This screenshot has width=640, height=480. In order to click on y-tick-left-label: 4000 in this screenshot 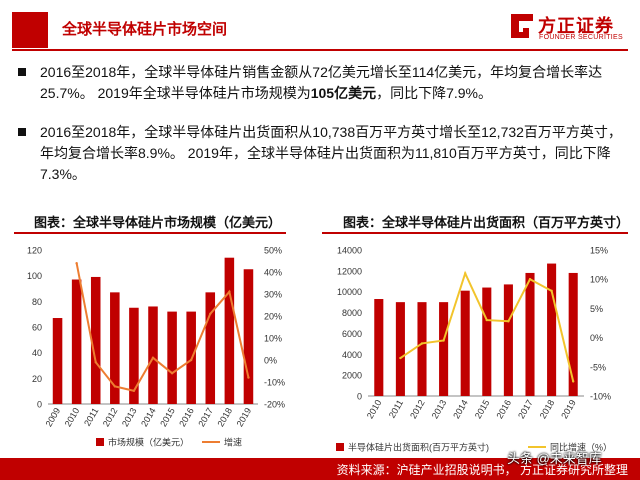, I will do `click(352, 355)`.